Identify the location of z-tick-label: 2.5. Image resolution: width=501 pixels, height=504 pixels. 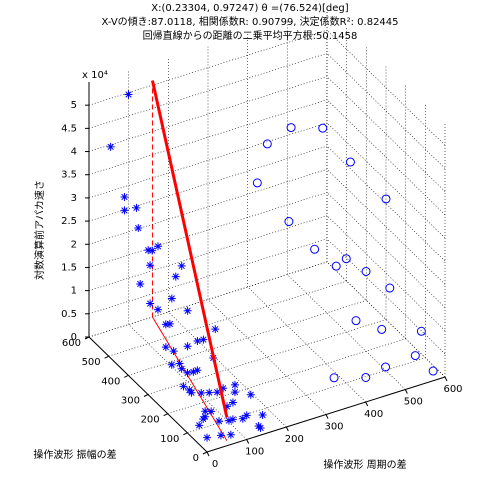
(69, 221).